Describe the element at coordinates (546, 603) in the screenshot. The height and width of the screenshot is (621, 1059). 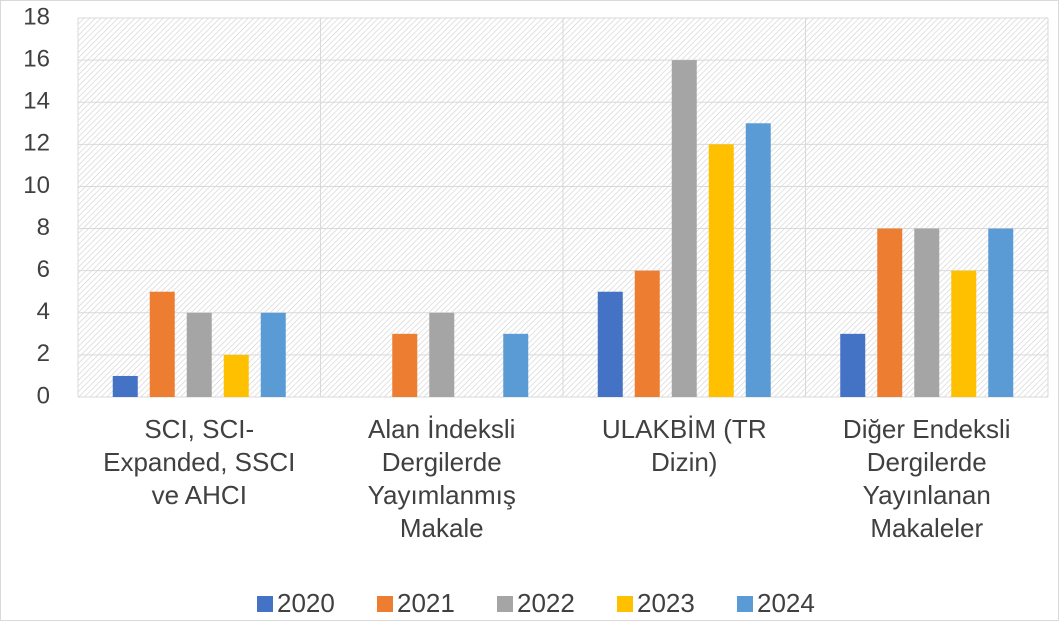
I see `legend-label: 2022` at that location.